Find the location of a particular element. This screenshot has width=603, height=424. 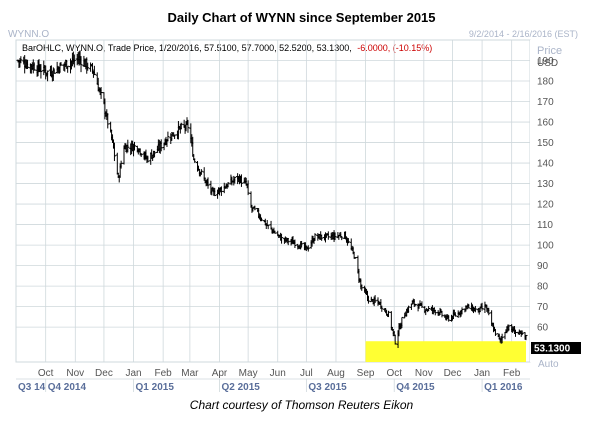

y-tick-label: 150 is located at coordinates (545, 143).